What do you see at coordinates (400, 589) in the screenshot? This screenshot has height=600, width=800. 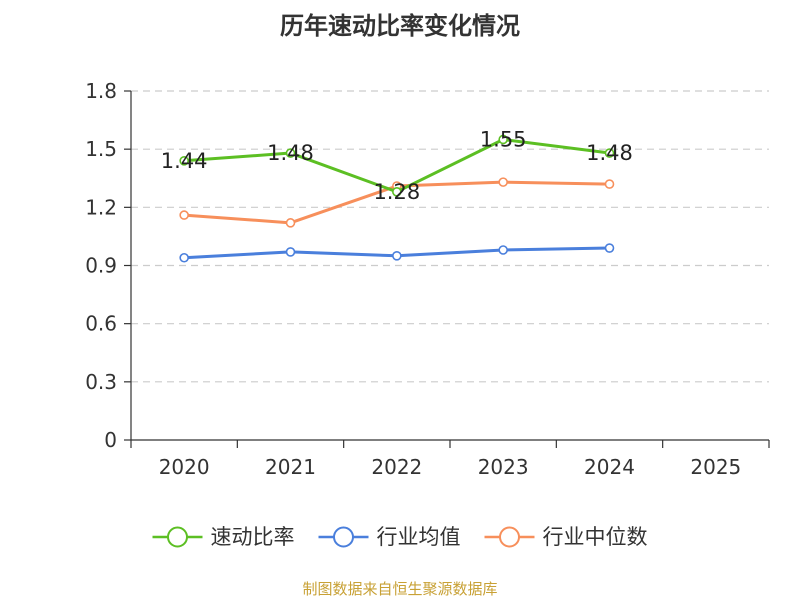 I see `source-note: 制图数据来自恒生聚源数据库` at bounding box center [400, 589].